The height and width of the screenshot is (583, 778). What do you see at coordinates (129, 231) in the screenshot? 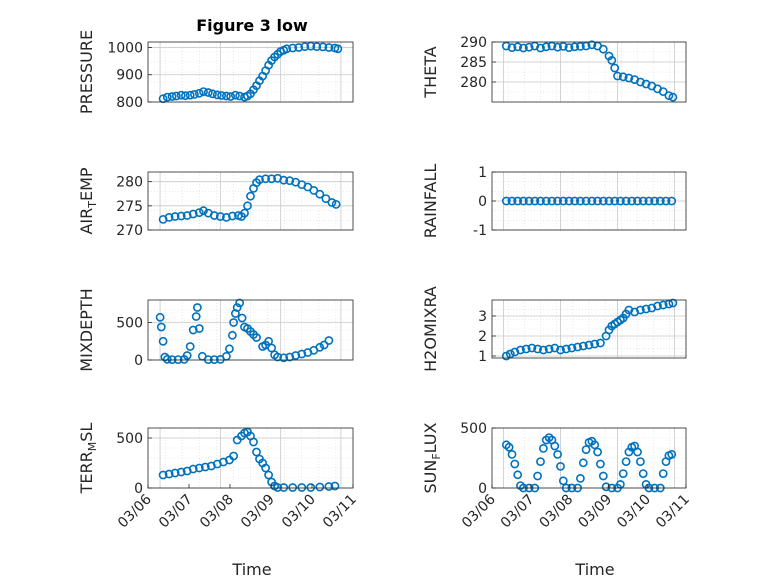
I see `y-tick-label: 270` at bounding box center [129, 231].